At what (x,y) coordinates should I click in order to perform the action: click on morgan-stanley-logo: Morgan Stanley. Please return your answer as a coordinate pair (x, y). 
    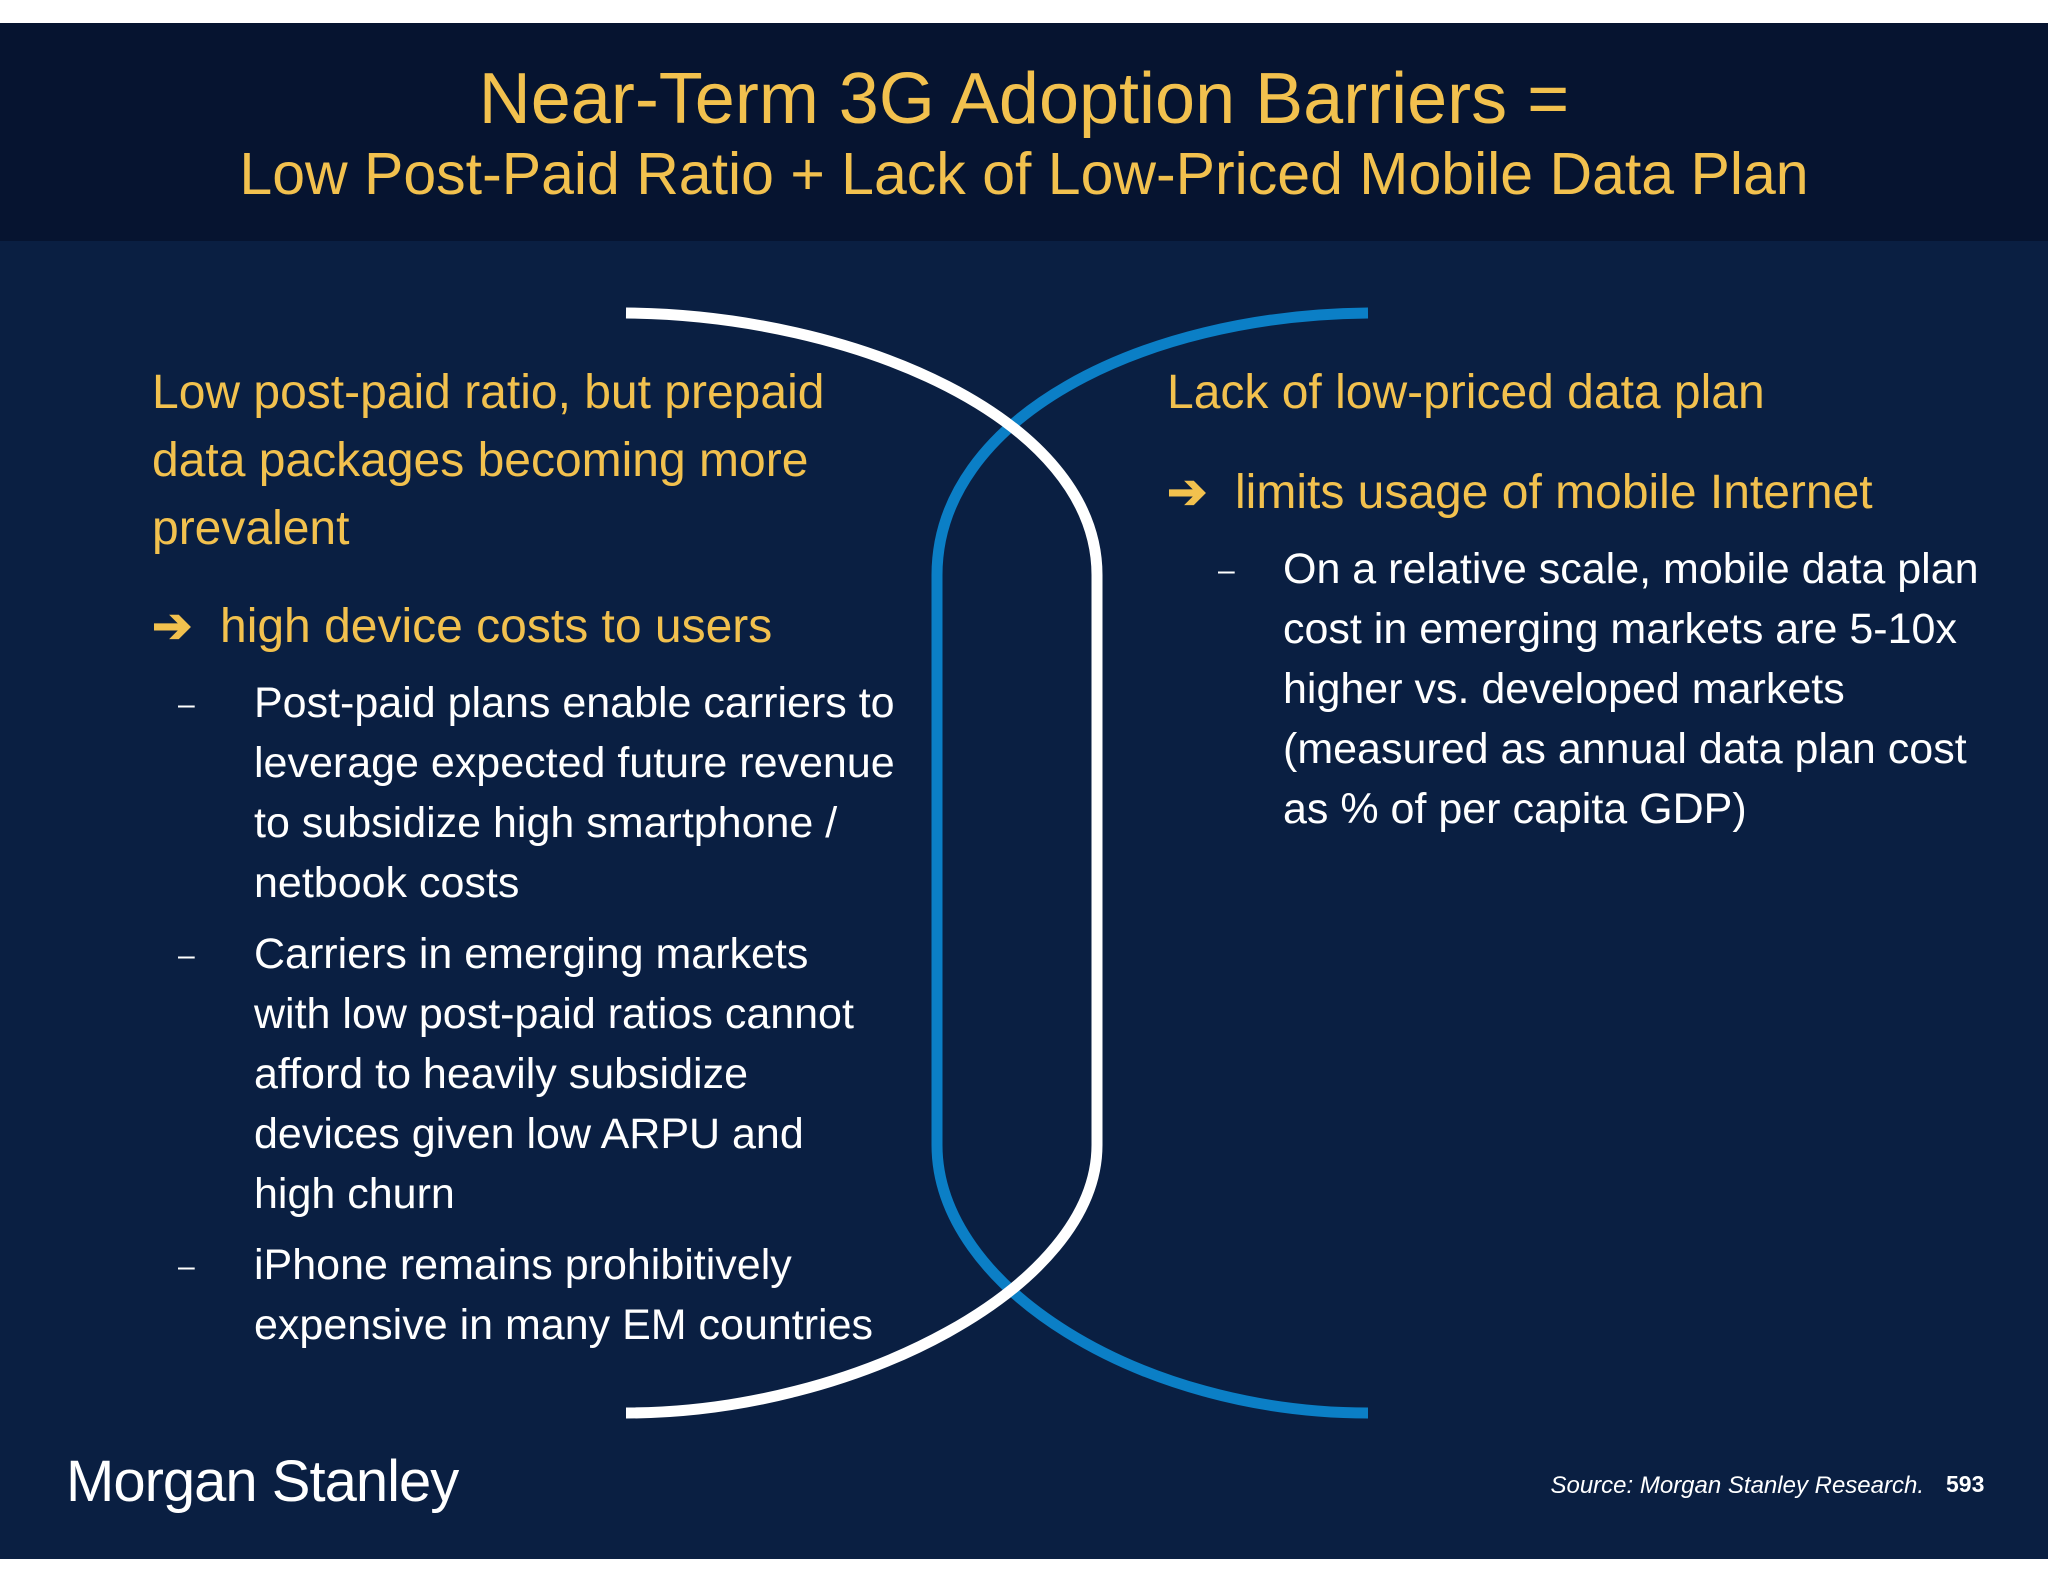
    Looking at the image, I should click on (262, 1481).